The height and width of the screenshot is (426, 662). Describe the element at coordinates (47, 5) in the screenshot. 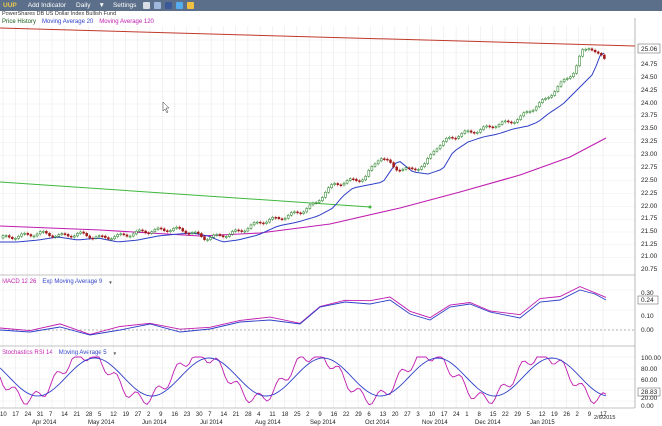

I see `add-indicator-button: Add Indicator` at that location.